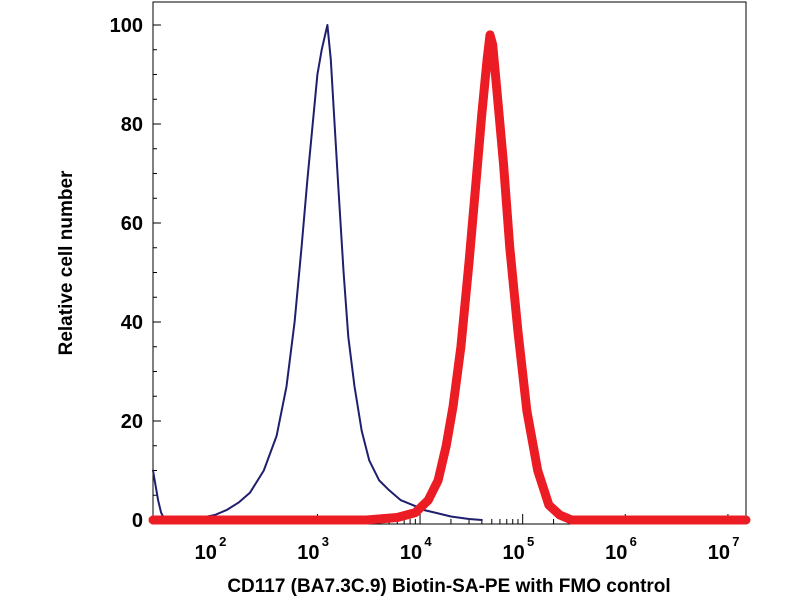 The height and width of the screenshot is (600, 800). Describe the element at coordinates (735, 541) in the screenshot. I see `x-tick-exponent: 7` at that location.